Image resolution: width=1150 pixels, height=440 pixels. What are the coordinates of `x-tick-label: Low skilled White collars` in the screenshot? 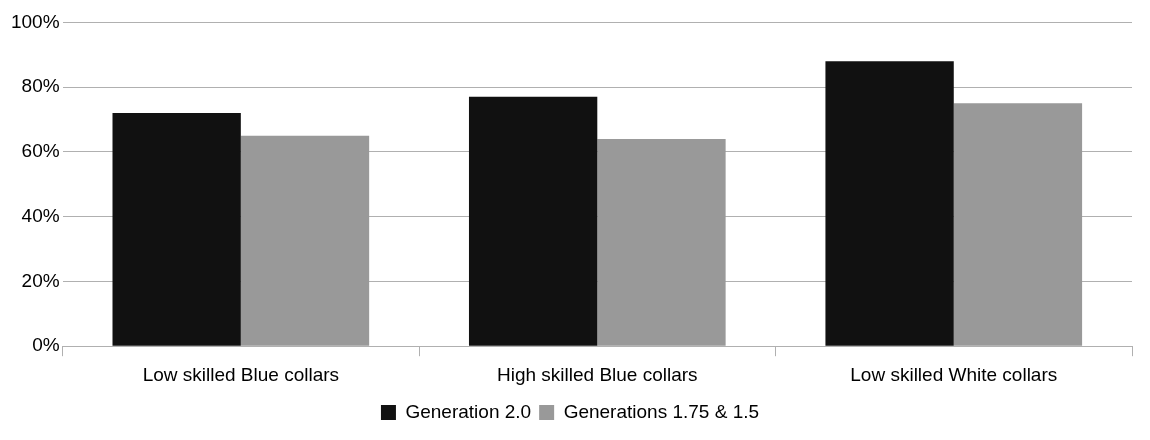 It's located at (954, 374).